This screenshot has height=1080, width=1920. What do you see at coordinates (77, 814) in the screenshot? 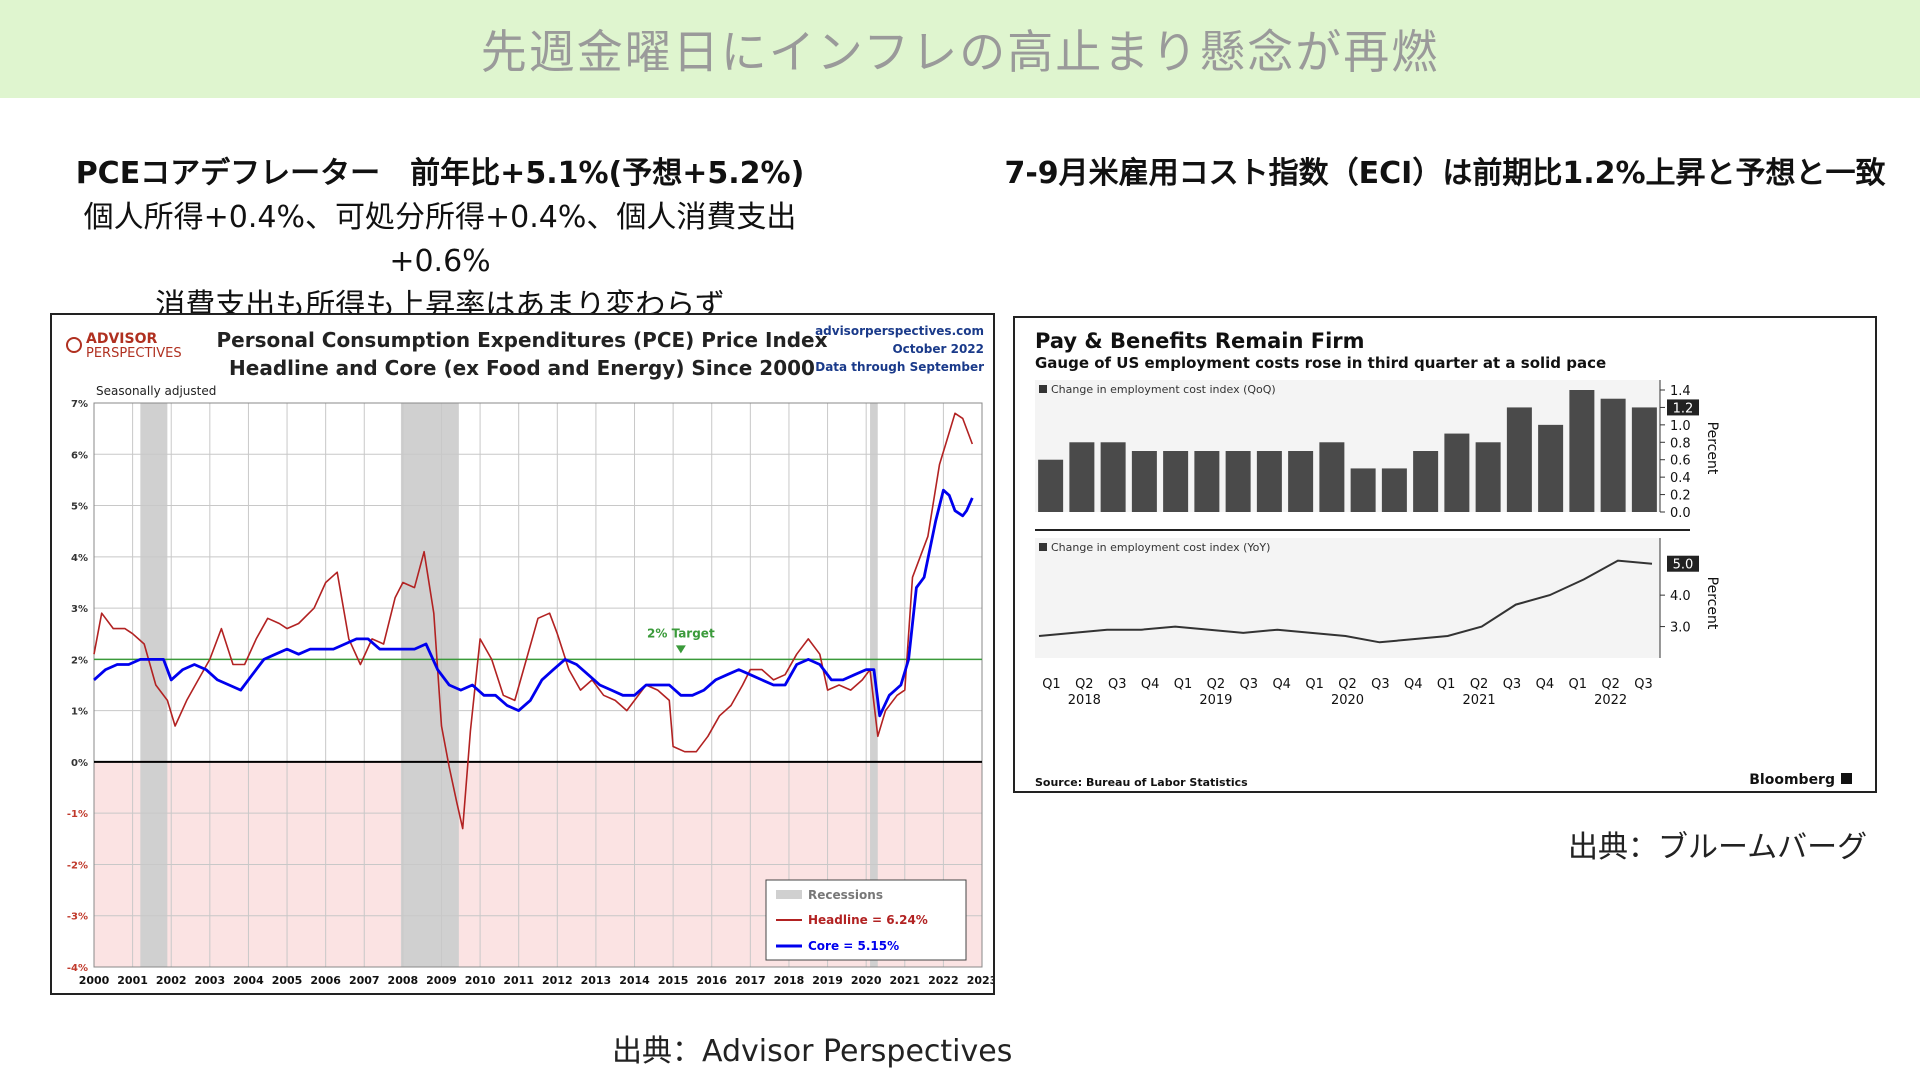
I see `y-tick-label: -1%` at bounding box center [77, 814].